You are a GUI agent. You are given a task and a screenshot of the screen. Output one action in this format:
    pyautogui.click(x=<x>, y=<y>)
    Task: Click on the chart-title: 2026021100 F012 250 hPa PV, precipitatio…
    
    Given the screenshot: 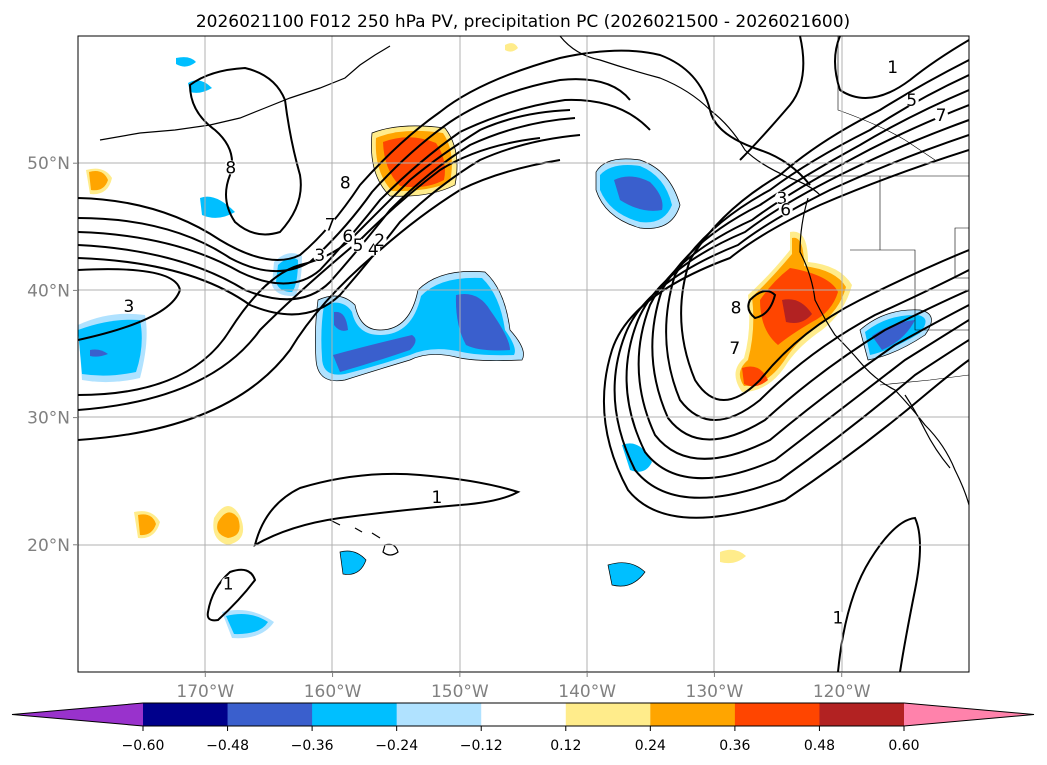 What is the action you would take?
    pyautogui.click(x=523, y=22)
    